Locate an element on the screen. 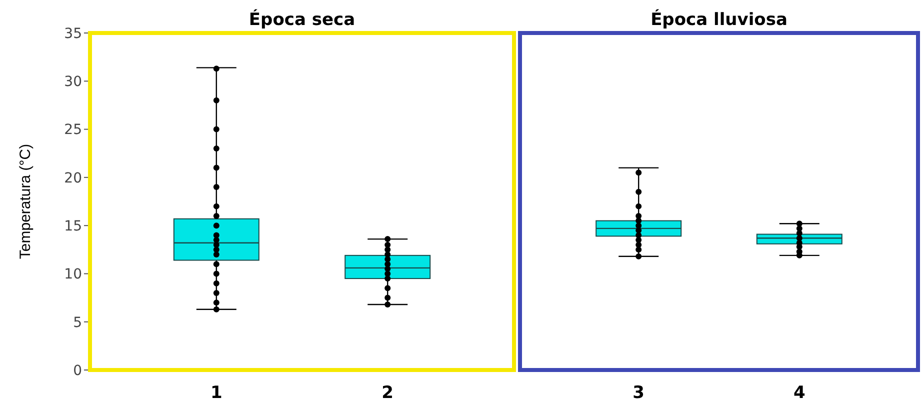 This screenshot has height=401, width=924. x-tick-label: 4 is located at coordinates (799, 392).